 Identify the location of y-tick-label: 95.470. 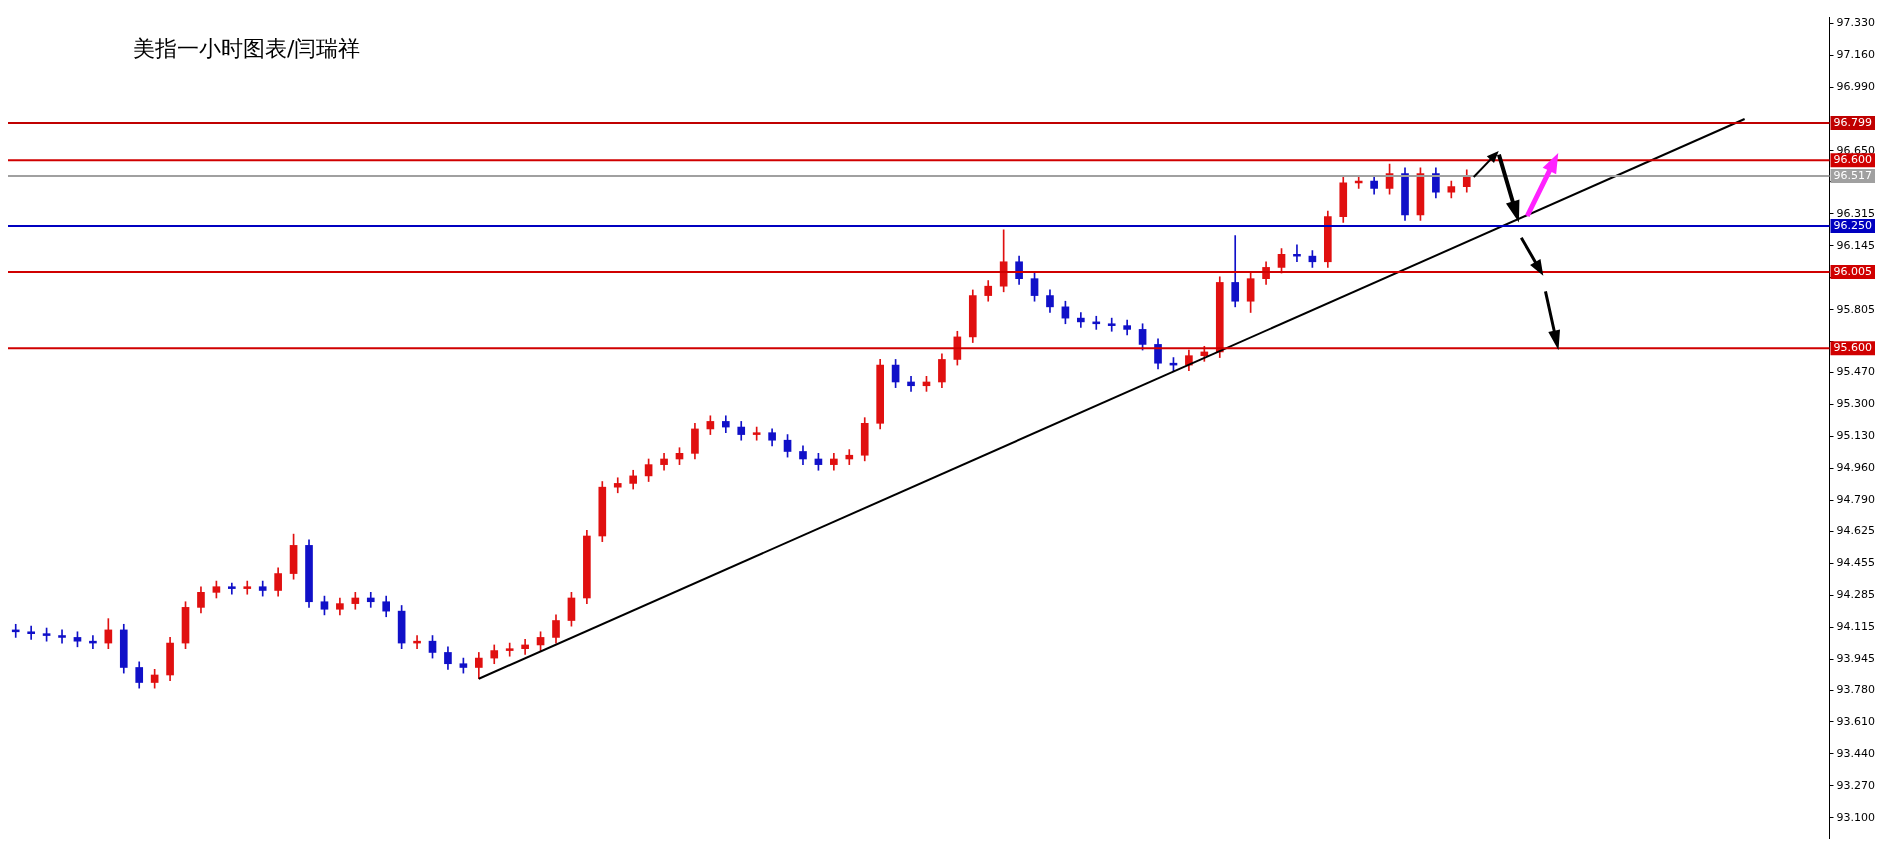
(1856, 372).